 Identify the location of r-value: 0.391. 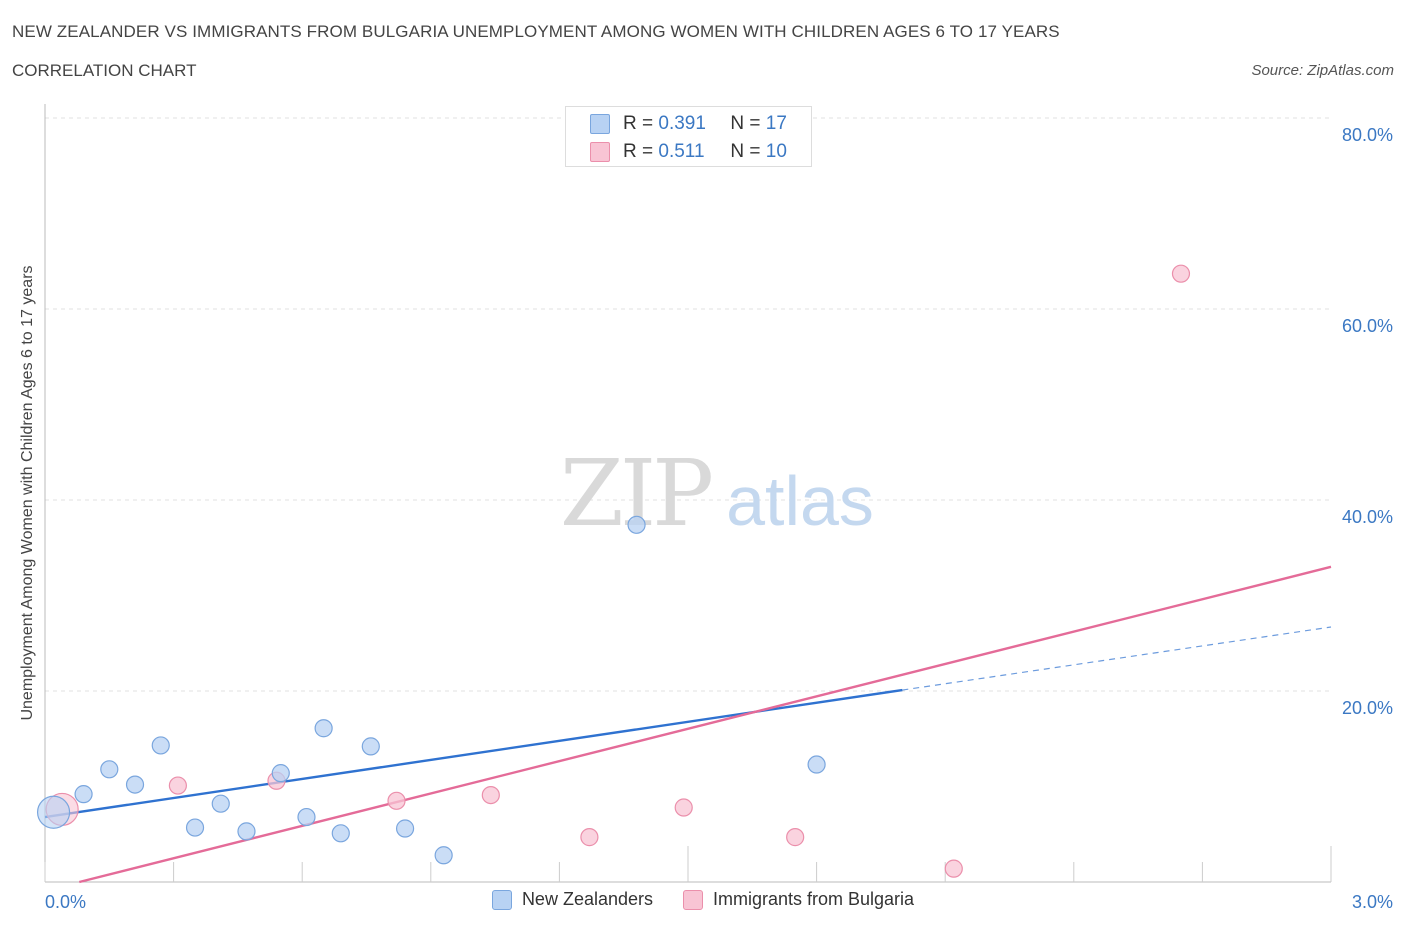
(682, 123).